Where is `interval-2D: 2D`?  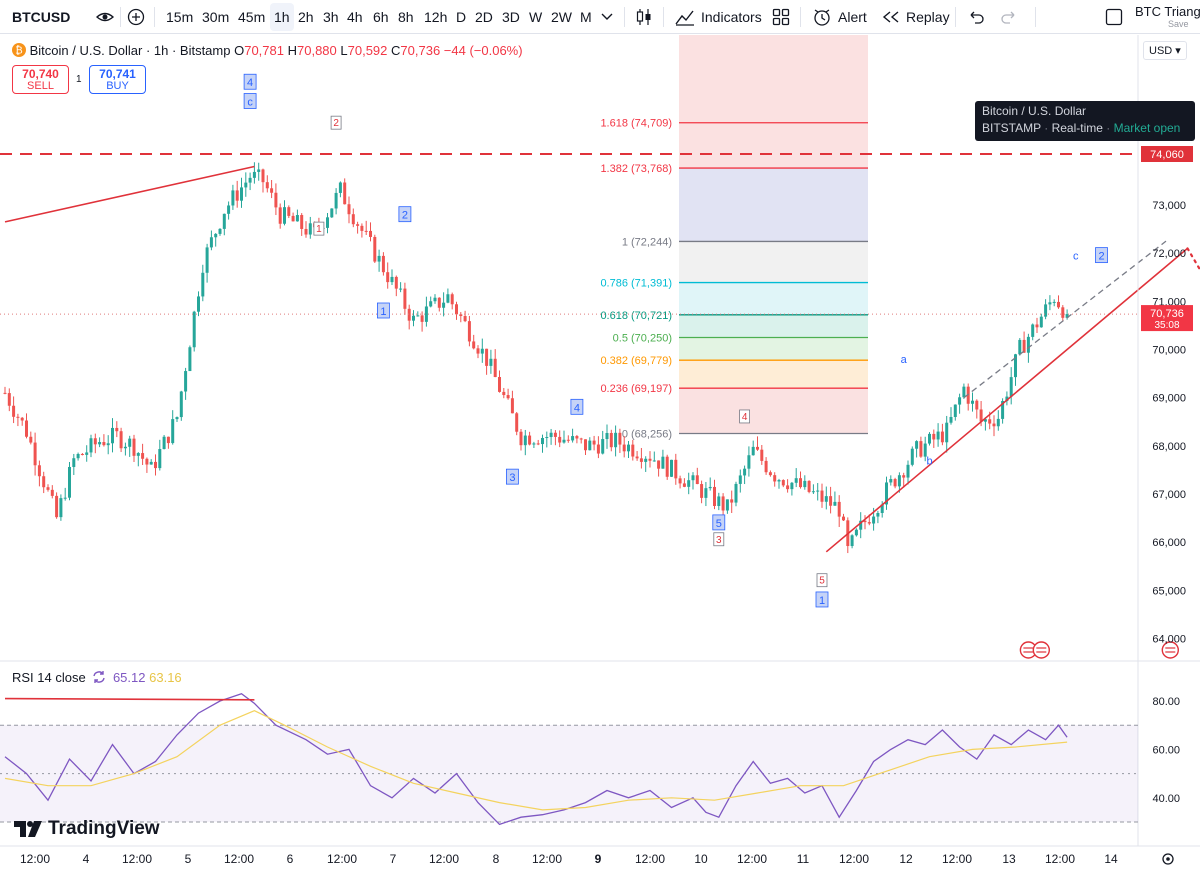
interval-2D: 2D is located at coordinates (484, 17).